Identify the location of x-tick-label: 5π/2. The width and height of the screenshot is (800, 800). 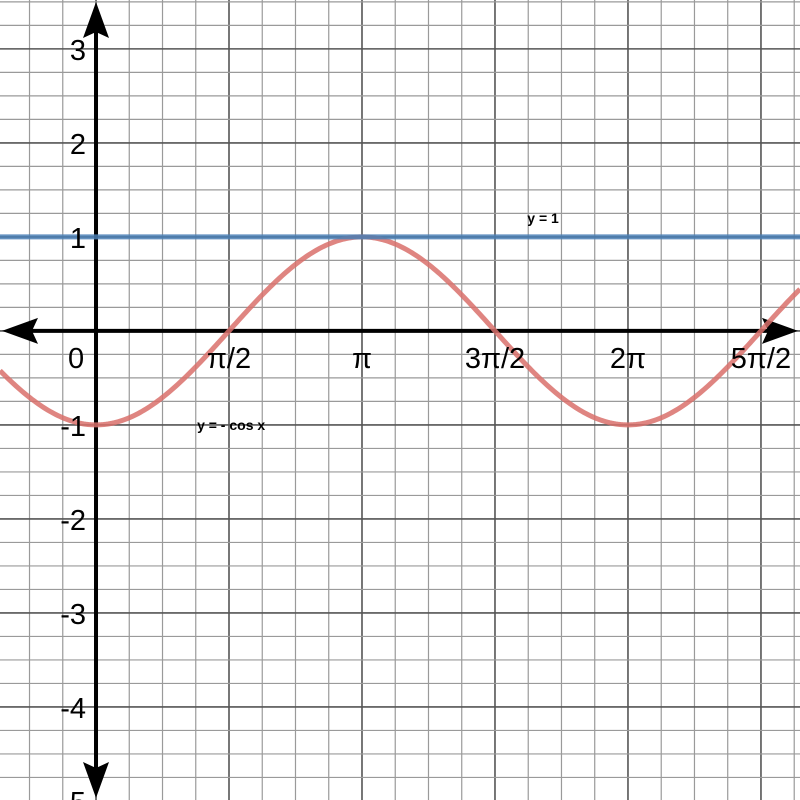
(761, 359).